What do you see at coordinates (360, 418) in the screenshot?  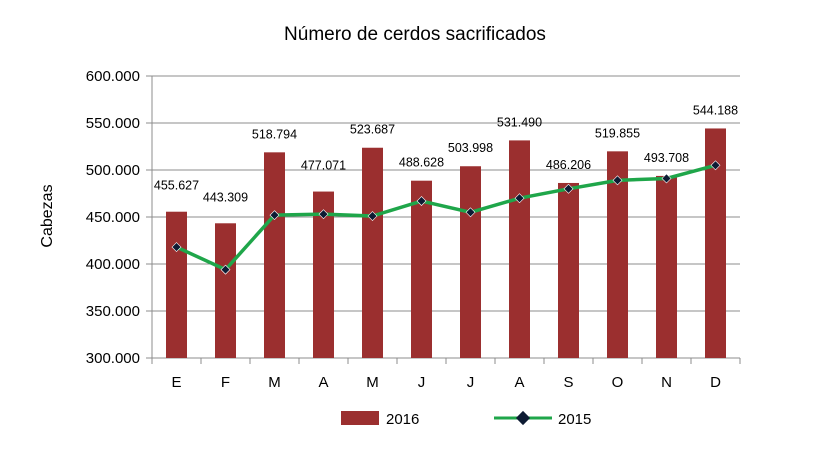 I see `legend-swatch-2016` at bounding box center [360, 418].